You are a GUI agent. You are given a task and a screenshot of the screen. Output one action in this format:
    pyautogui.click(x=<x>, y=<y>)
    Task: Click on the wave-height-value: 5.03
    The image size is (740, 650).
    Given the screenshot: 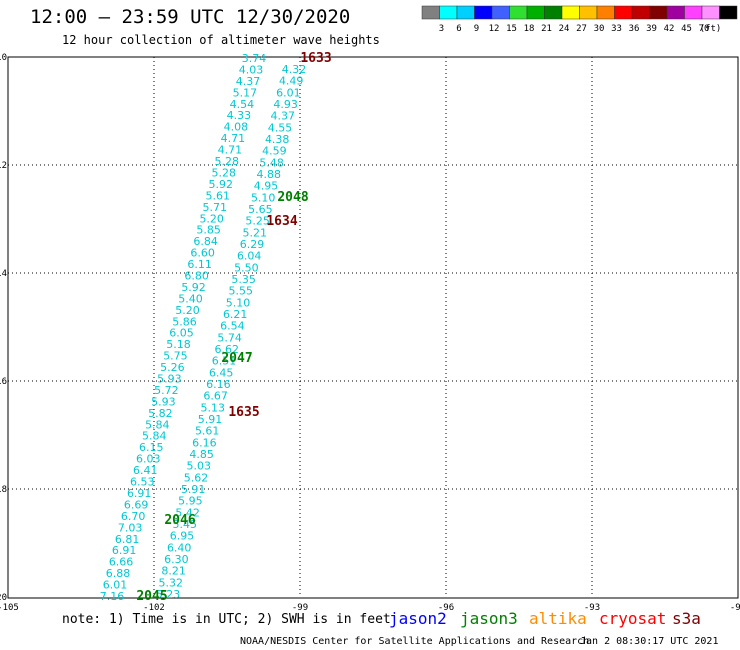 What is the action you would take?
    pyautogui.click(x=199, y=466)
    